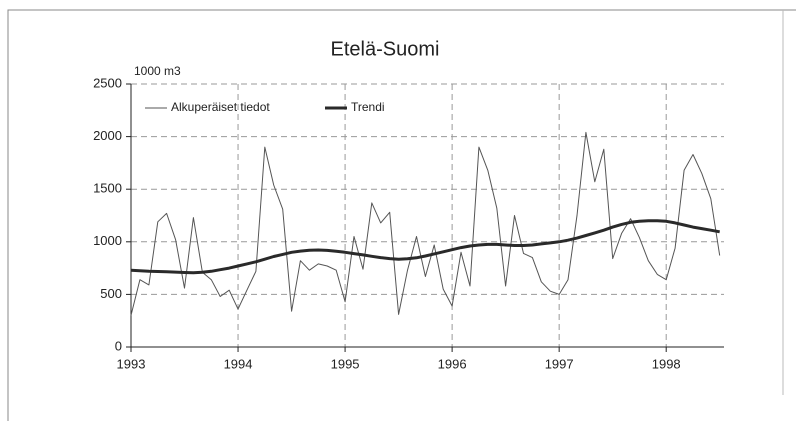 The height and width of the screenshot is (421, 796). I want to click on y-tick-label: 2500, so click(107, 82).